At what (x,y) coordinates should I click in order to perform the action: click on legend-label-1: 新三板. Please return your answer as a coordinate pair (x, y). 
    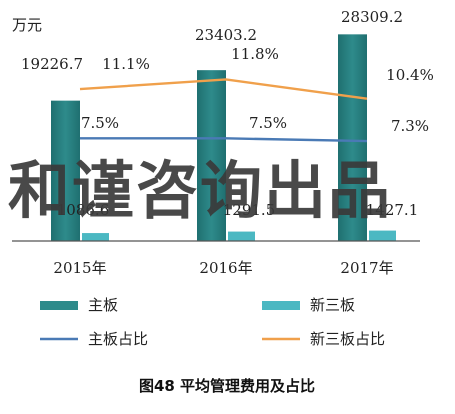
    Looking at the image, I should click on (332, 305).